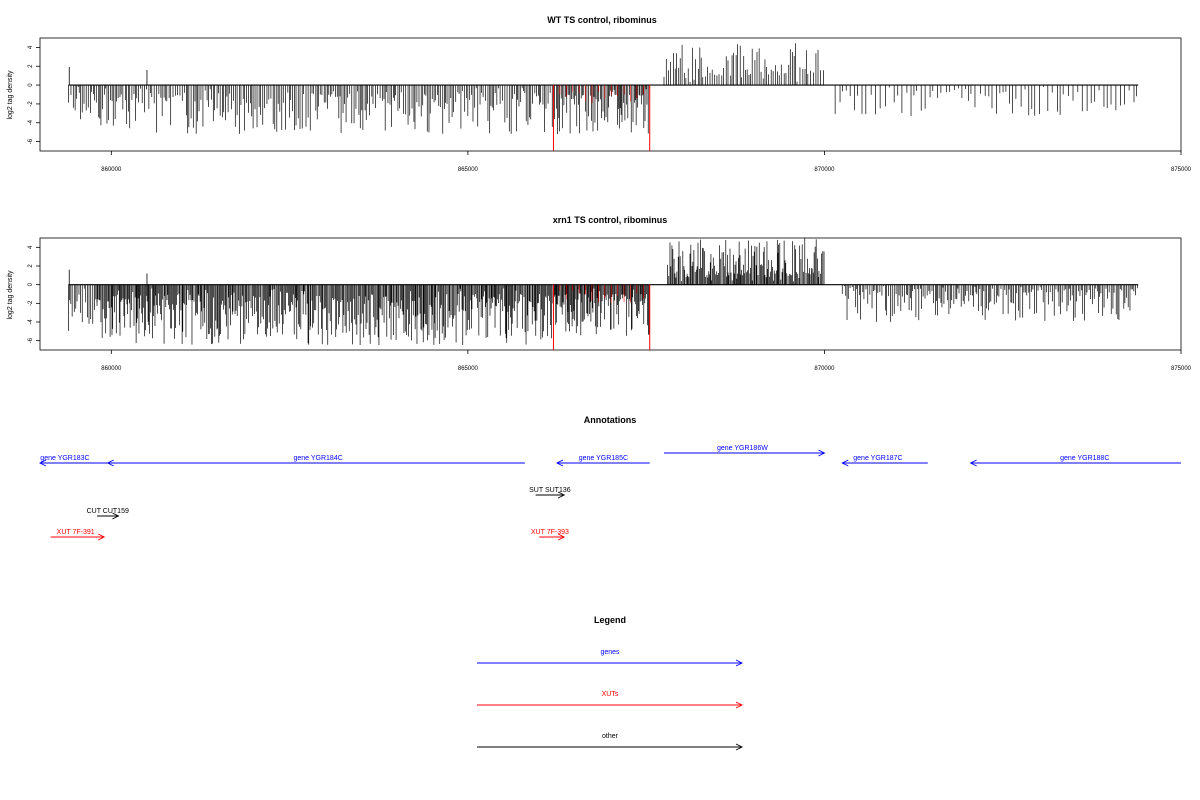 The width and height of the screenshot is (1200, 800). What do you see at coordinates (602, 20) in the screenshot?
I see `wt-track-title: WT TS control, ribominus` at bounding box center [602, 20].